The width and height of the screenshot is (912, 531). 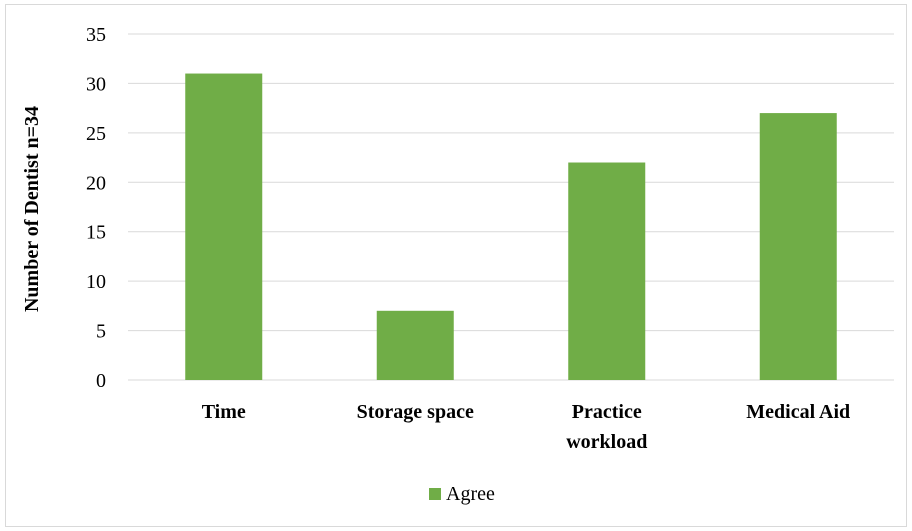 What do you see at coordinates (96, 35) in the screenshot?
I see `y-tick-label: 35` at bounding box center [96, 35].